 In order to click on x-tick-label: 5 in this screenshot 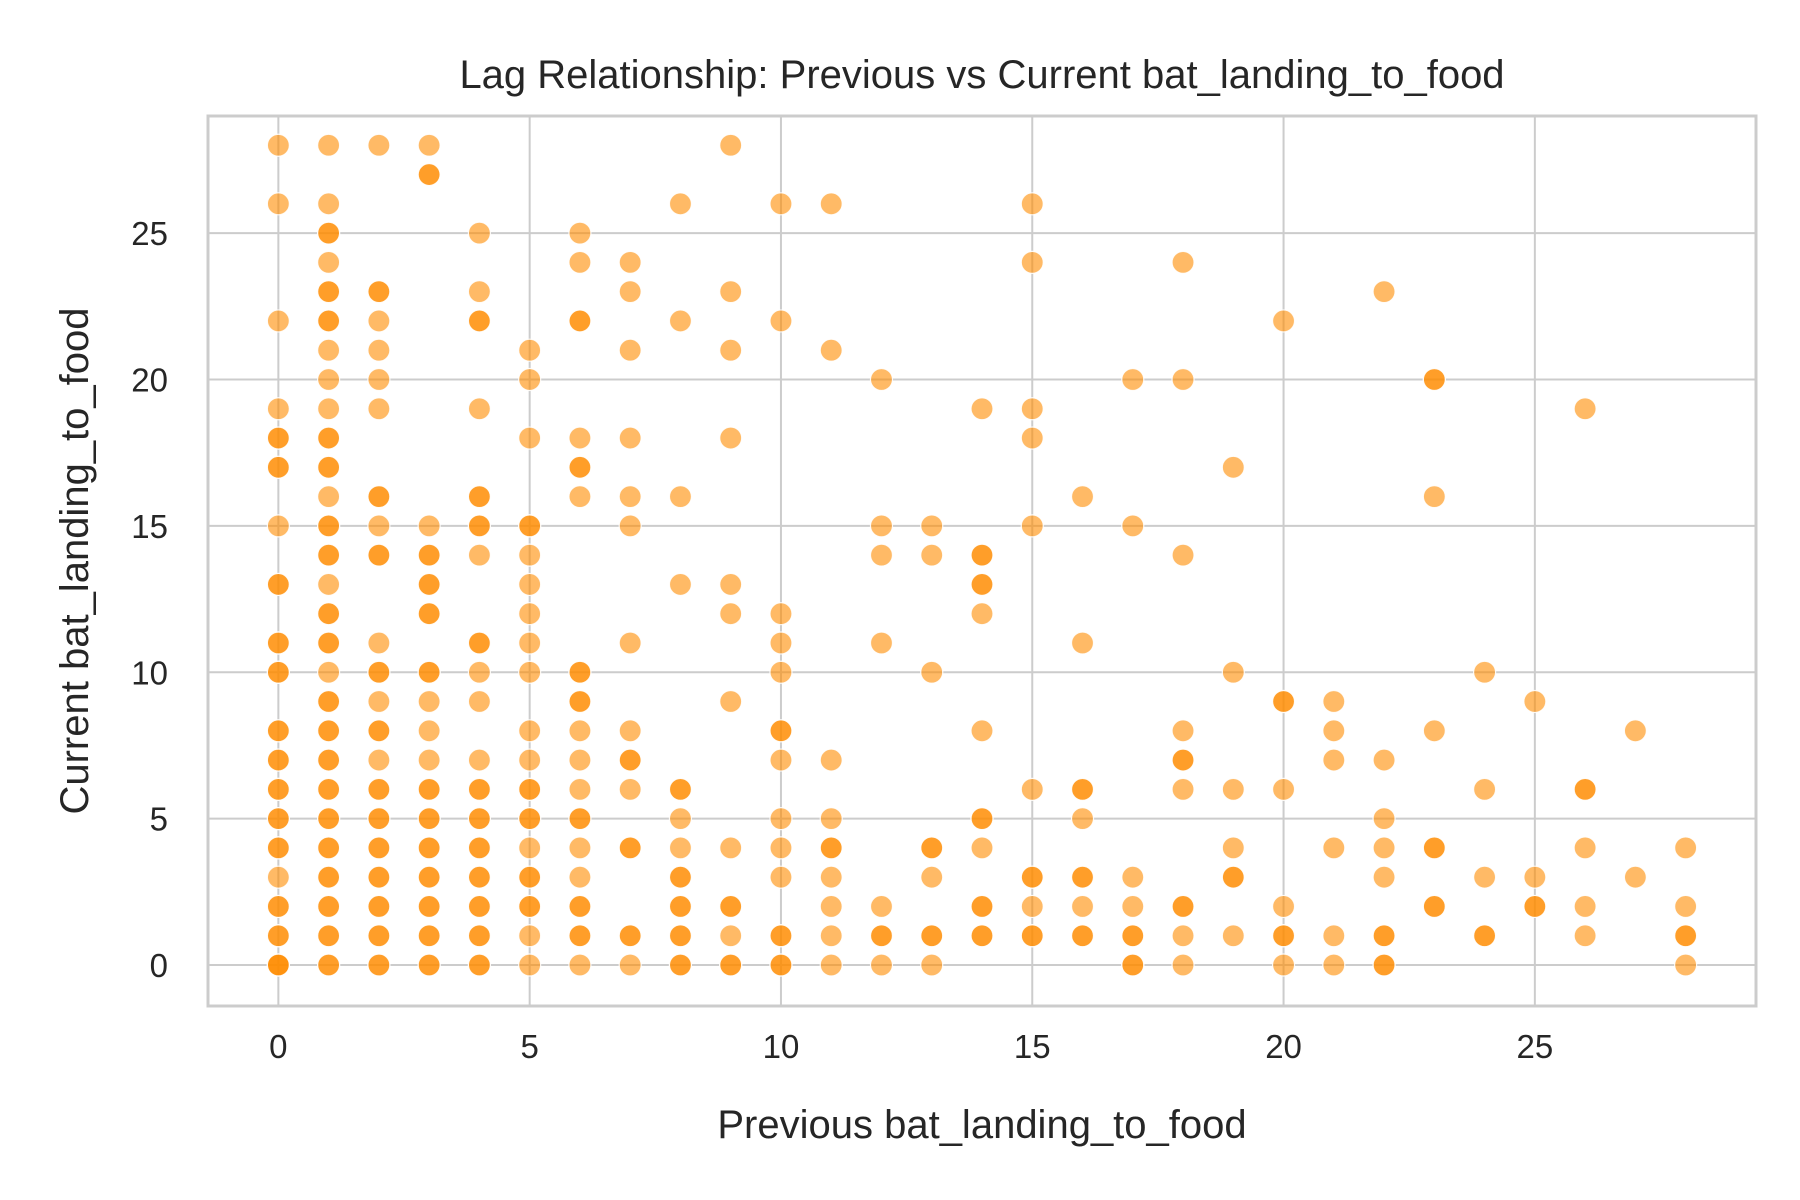, I will do `click(529, 1046)`.